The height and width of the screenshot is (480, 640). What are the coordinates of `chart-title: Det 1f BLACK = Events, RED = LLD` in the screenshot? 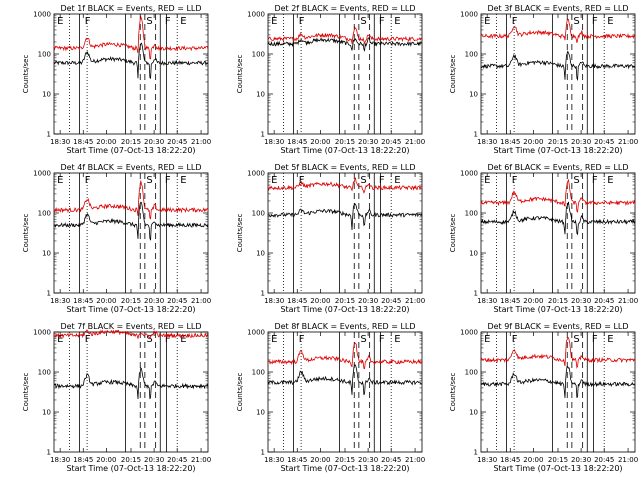 It's located at (130, 8).